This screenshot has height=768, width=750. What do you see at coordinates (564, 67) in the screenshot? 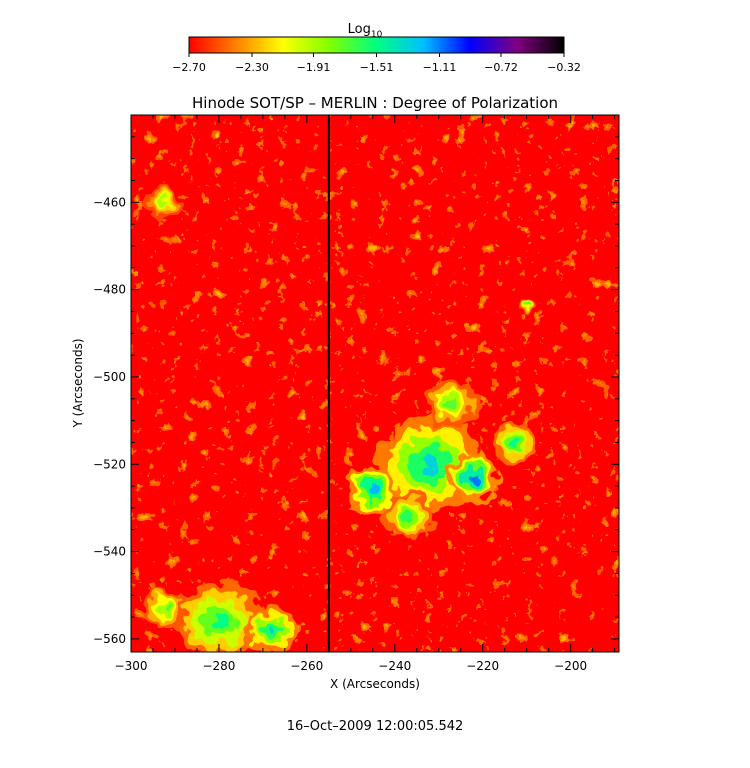
I see `colorbar-tick-label: −0.32` at bounding box center [564, 67].